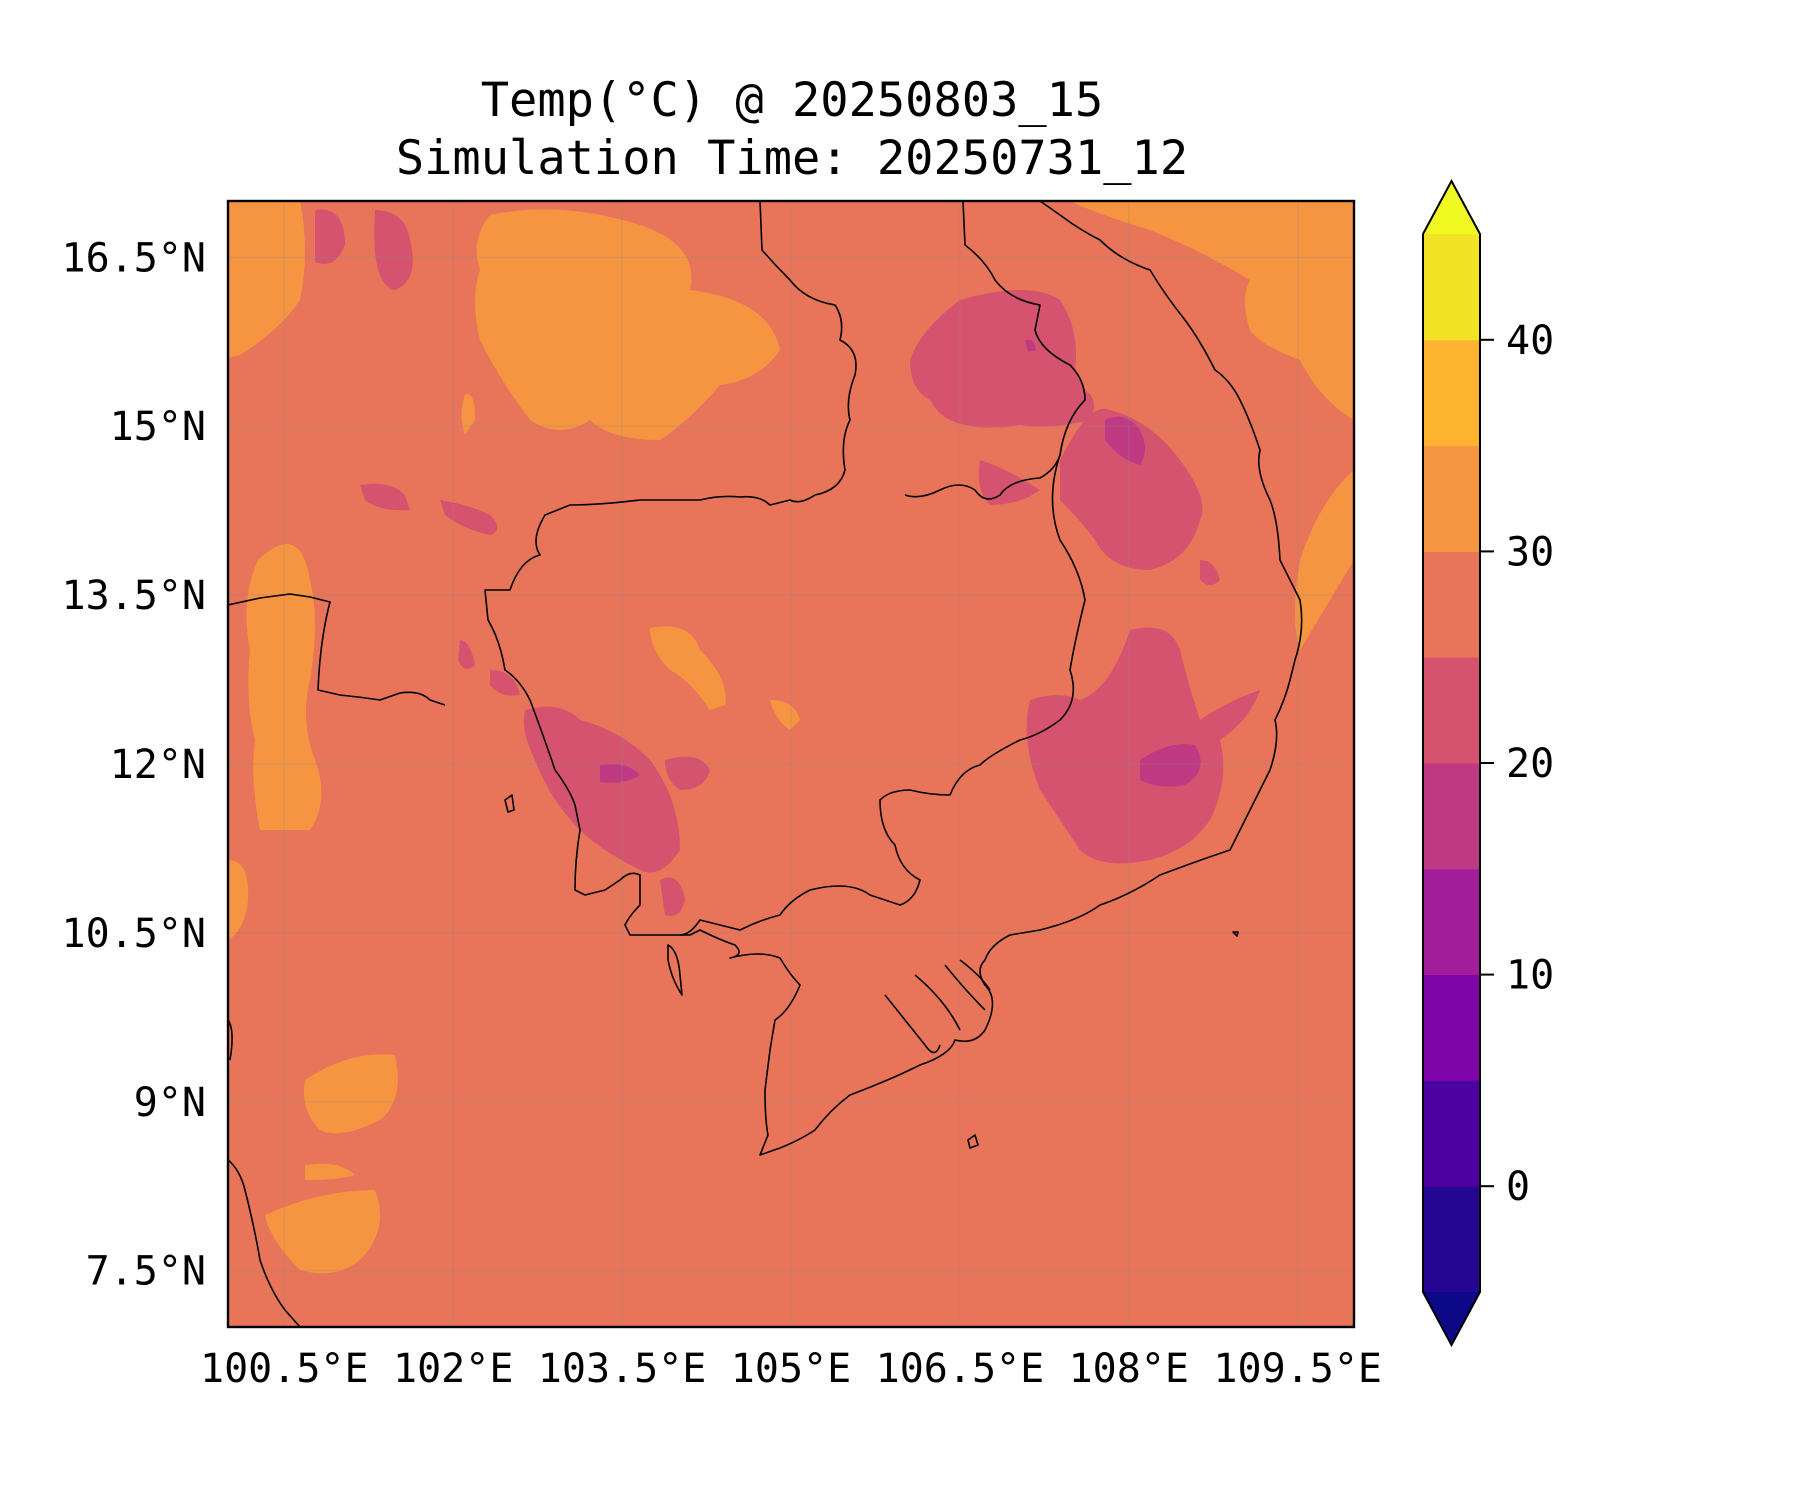  I want to click on colorbar-tick-label: 0, so click(1518, 1187).